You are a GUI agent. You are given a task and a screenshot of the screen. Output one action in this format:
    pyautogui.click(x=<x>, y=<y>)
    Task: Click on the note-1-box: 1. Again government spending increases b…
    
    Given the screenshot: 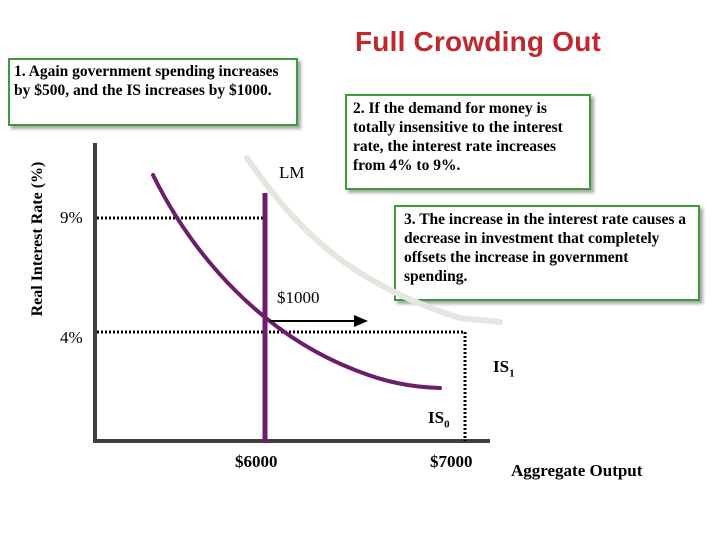 What is the action you would take?
    pyautogui.click(x=153, y=92)
    